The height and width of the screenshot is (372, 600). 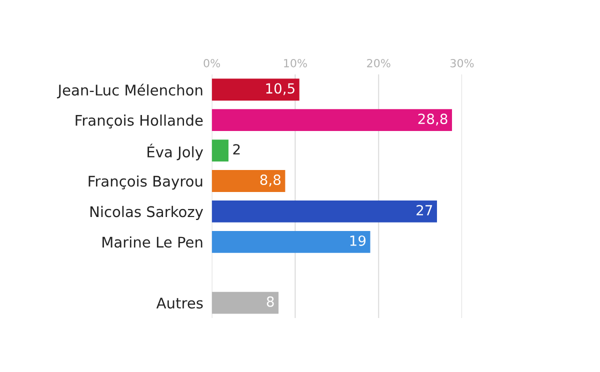 What do you see at coordinates (270, 180) in the screenshot?
I see `data-label: 8,8` at bounding box center [270, 180].